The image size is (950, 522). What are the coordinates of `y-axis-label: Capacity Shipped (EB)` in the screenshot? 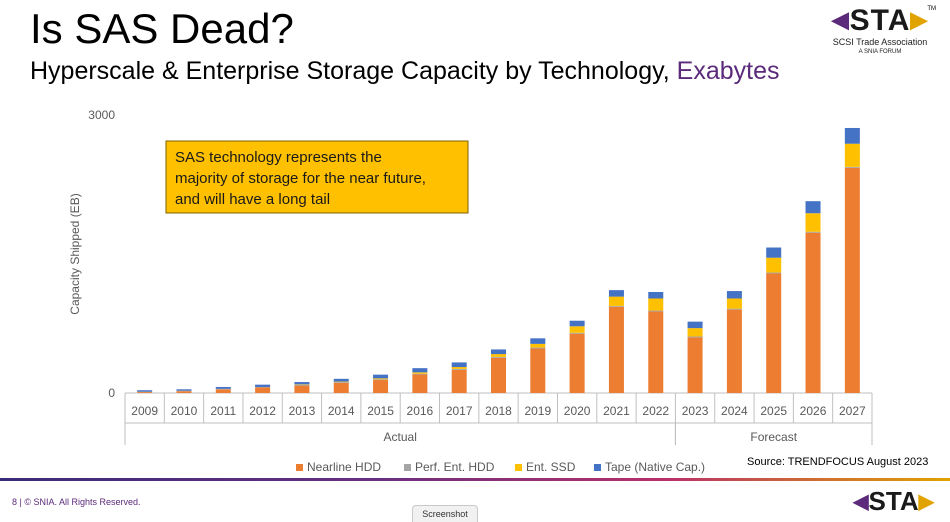 It's located at (75, 253).